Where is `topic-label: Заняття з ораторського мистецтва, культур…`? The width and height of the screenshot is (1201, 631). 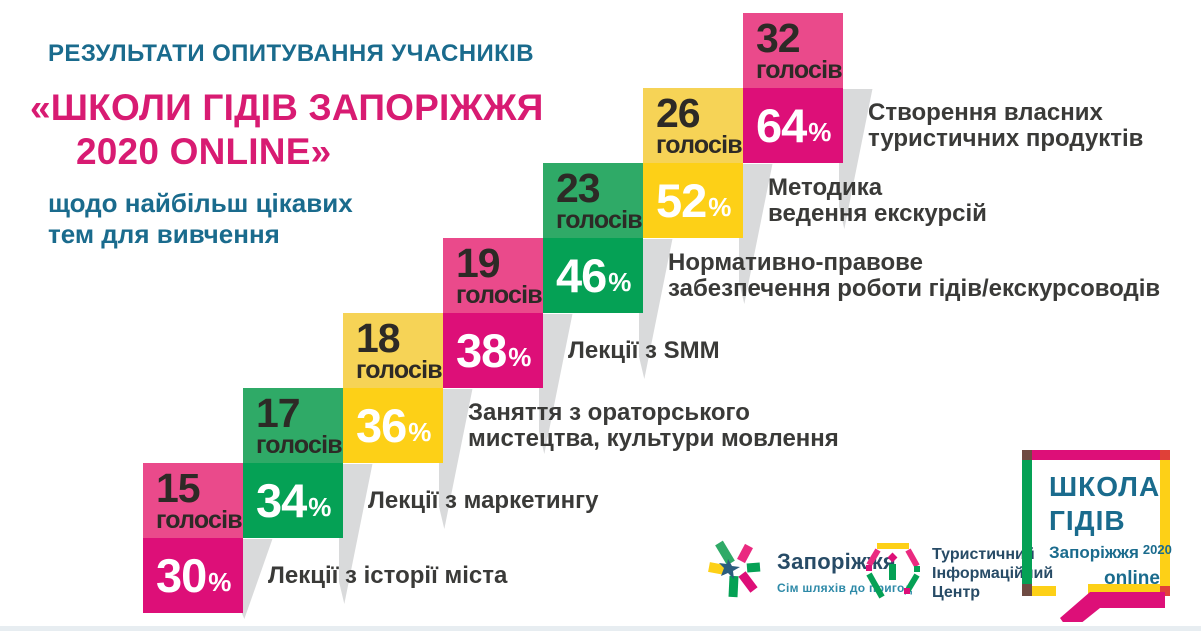 topic-label: Заняття з ораторського мистецтва, культур… is located at coordinates (653, 425).